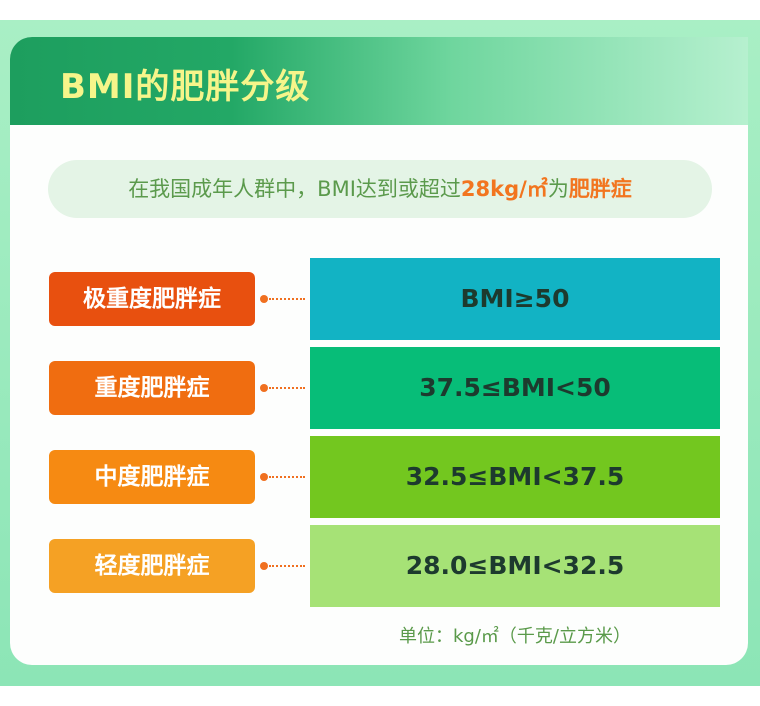 The height and width of the screenshot is (706, 760). What do you see at coordinates (558, 189) in the screenshot?
I see `intro-middle: 为` at bounding box center [558, 189].